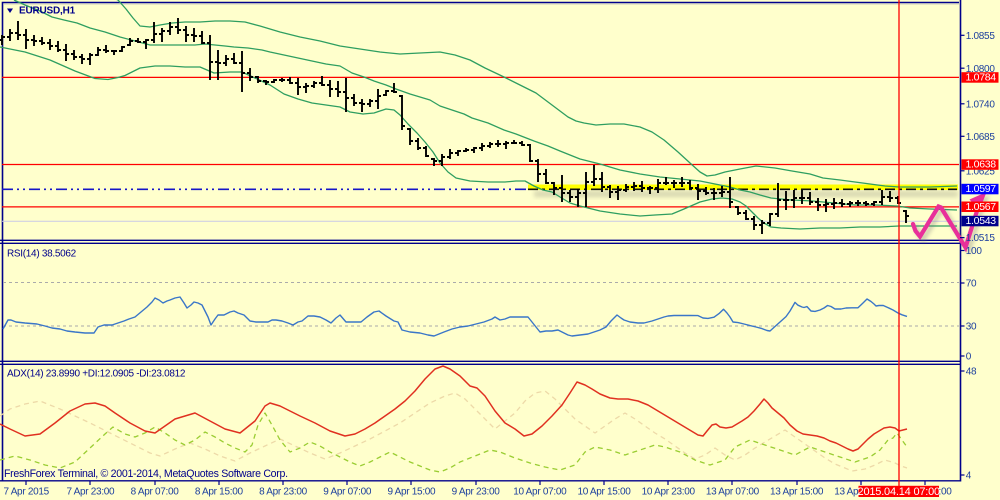  Describe the element at coordinates (42, 254) in the screenshot. I see `svg-text: RSI(14) 38.5062` at that location.